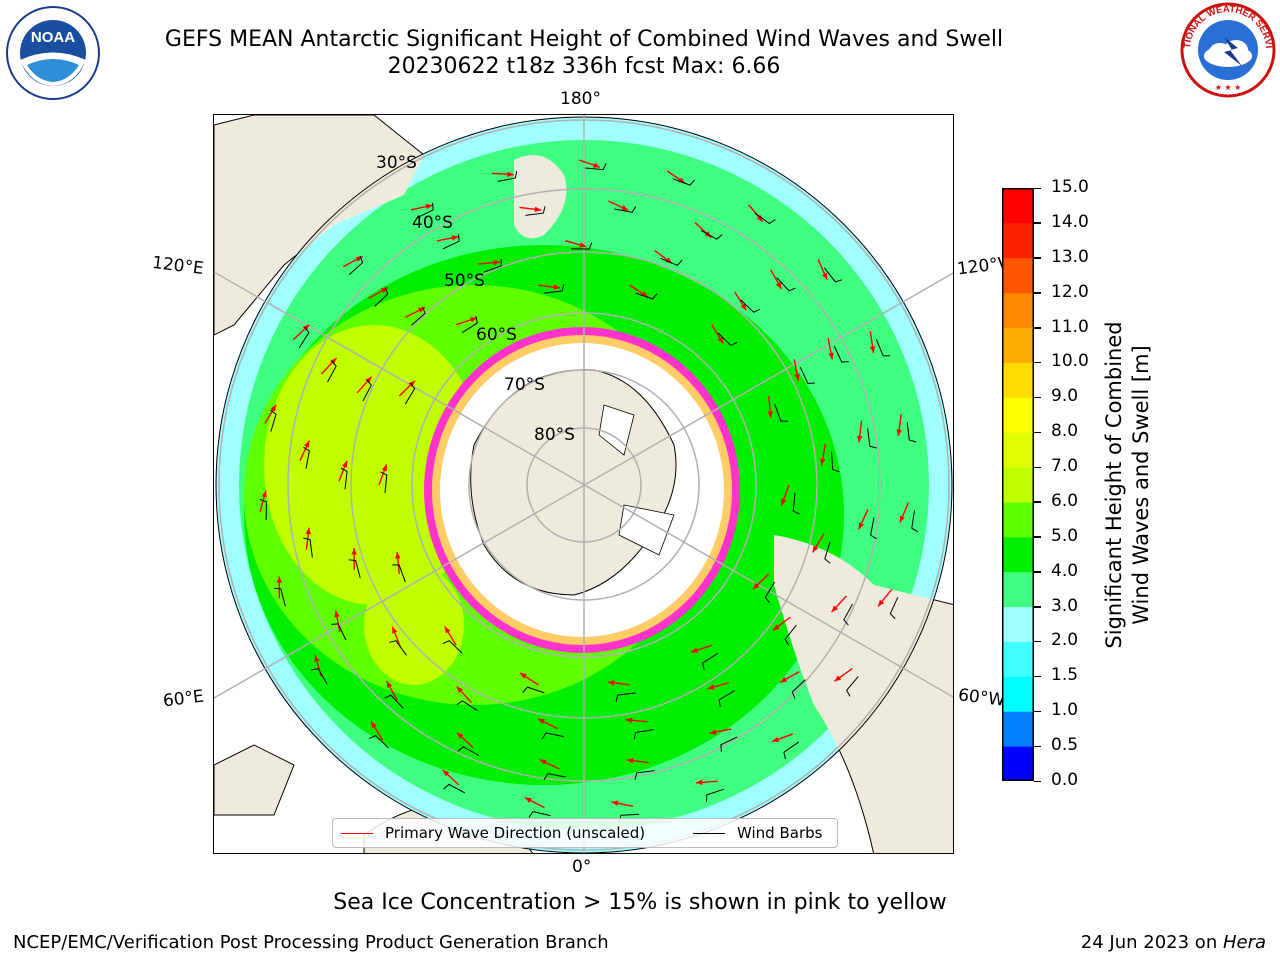  What do you see at coordinates (493, 833) in the screenshot?
I see `legend-primary-wave: Primary Wave Direction (unscaled)` at bounding box center [493, 833].